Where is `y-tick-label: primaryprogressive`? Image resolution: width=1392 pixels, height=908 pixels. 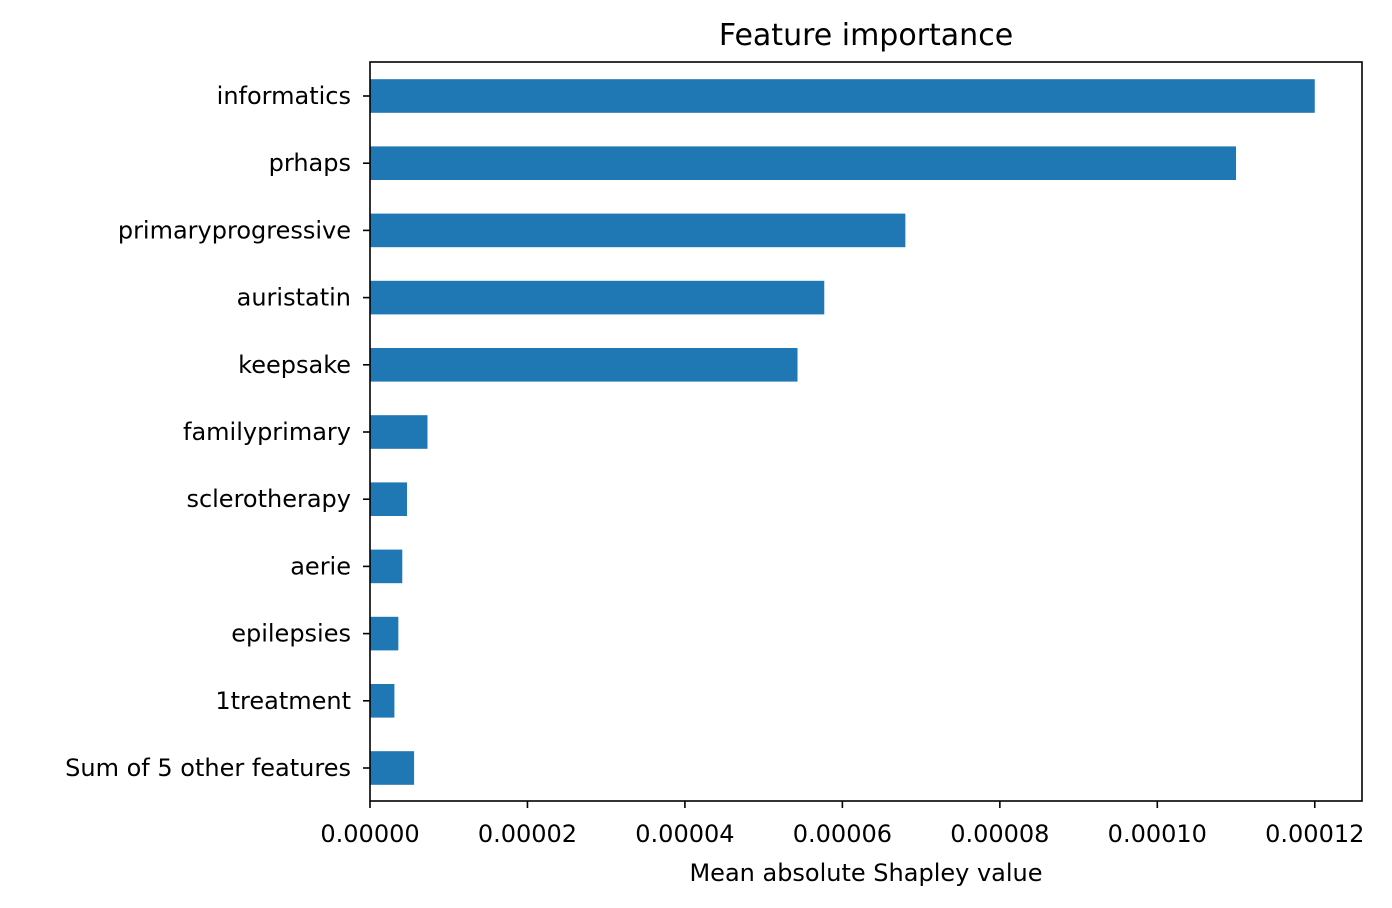 y-tick-label: primaryprogressive is located at coordinates (234, 230).